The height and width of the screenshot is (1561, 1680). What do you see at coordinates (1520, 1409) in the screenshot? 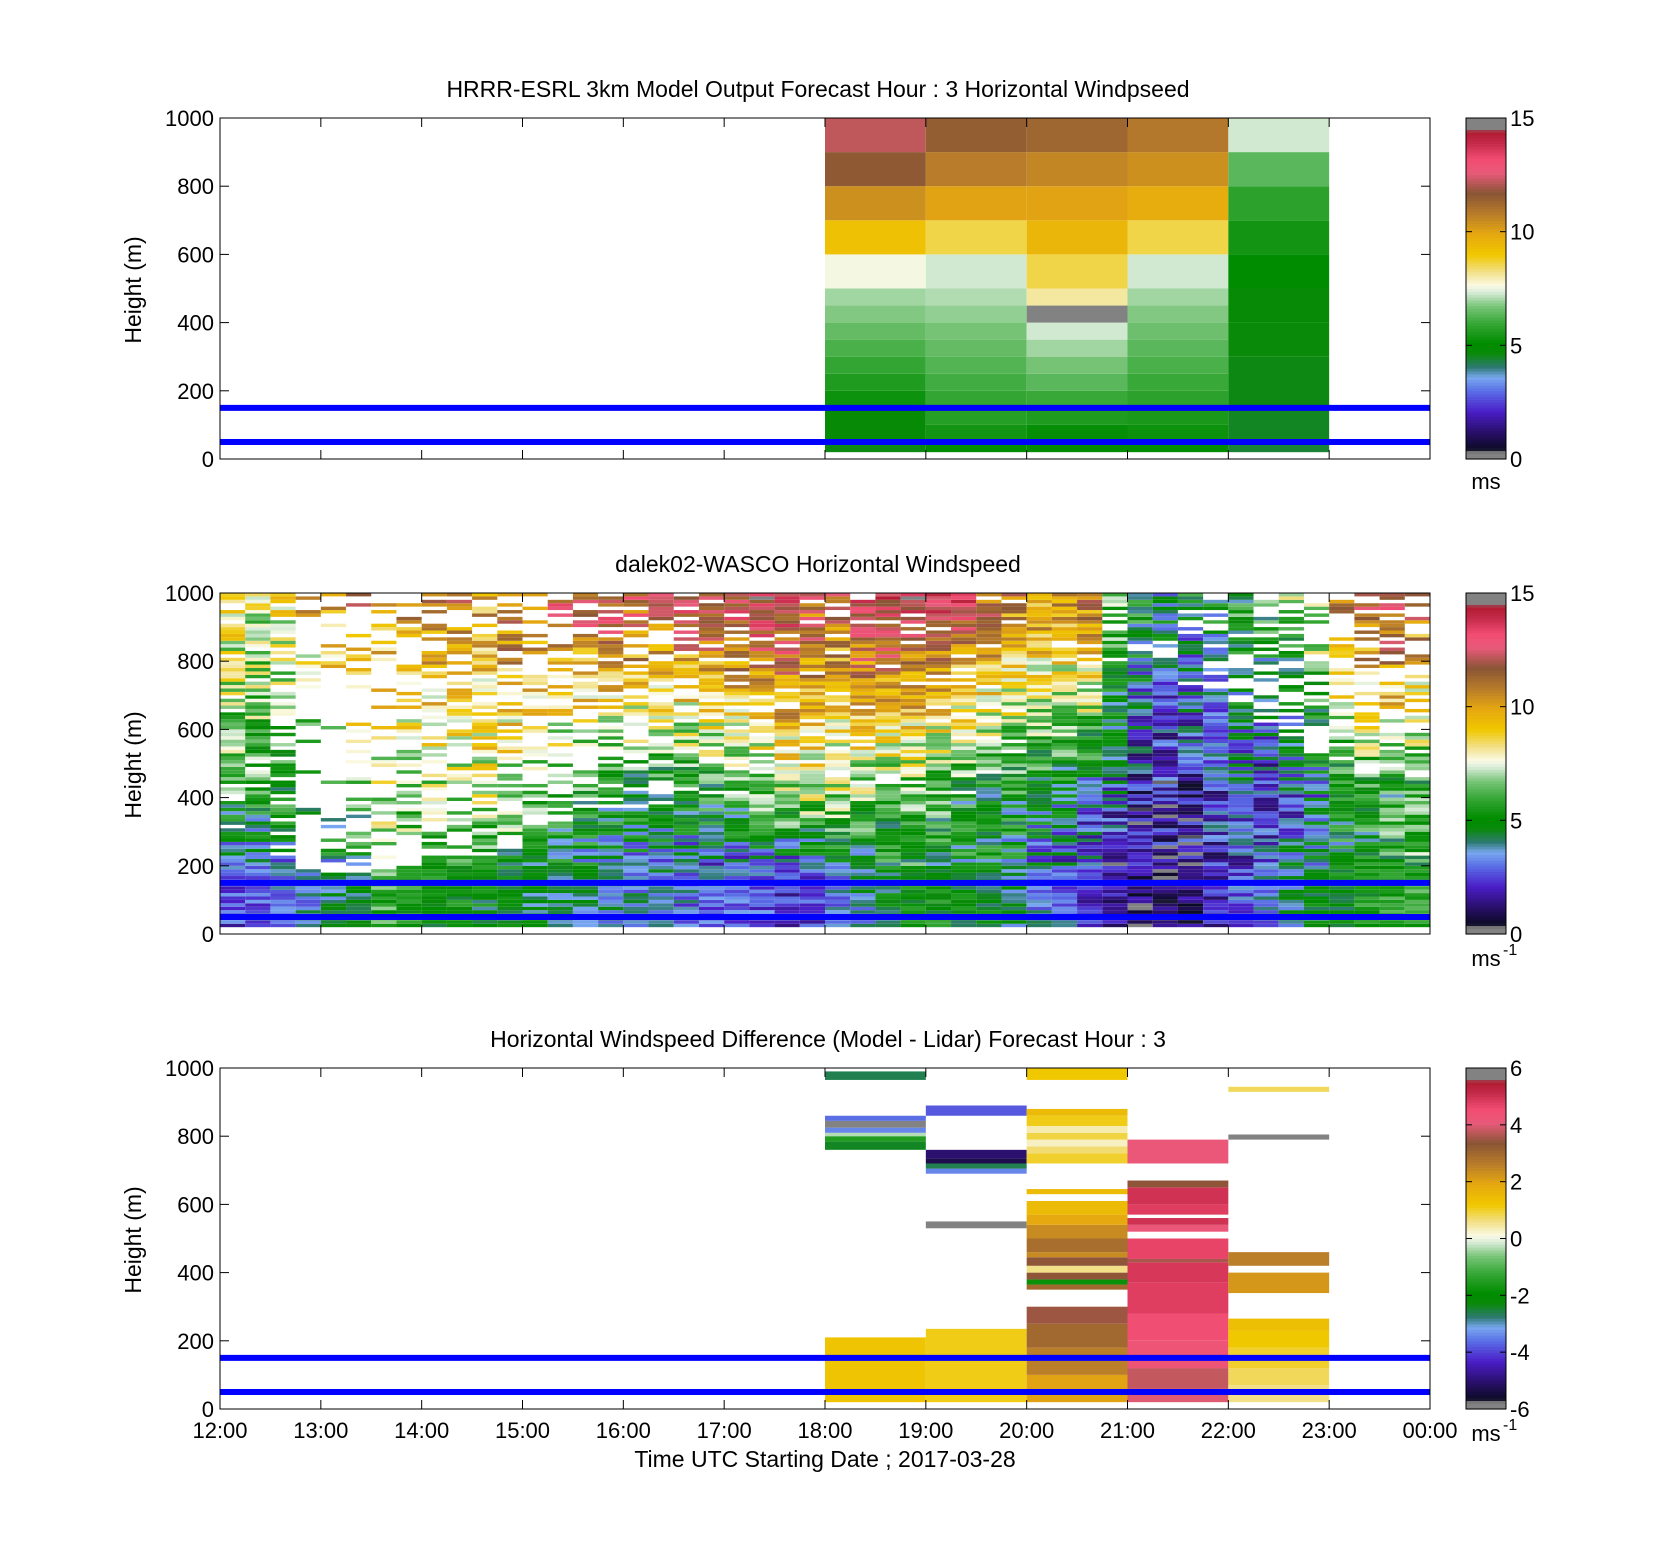
I see `colorbar-tick-label: -6` at bounding box center [1520, 1409].